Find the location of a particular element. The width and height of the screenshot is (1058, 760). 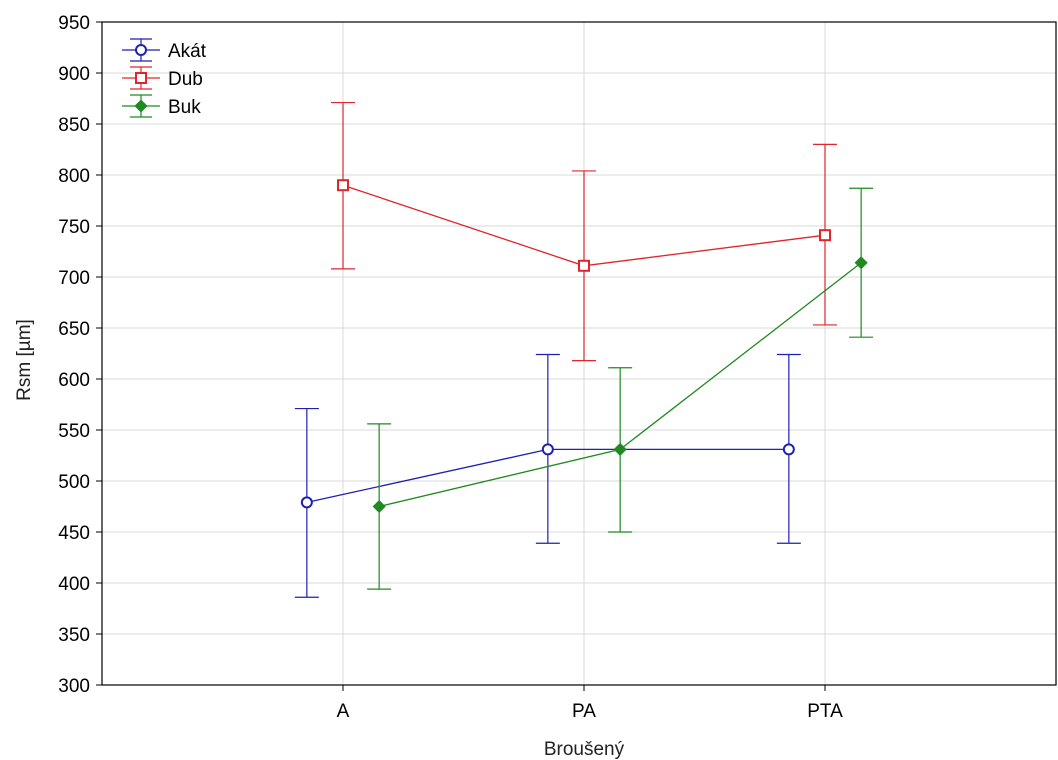

y-tick-label: 900 is located at coordinates (74, 74).